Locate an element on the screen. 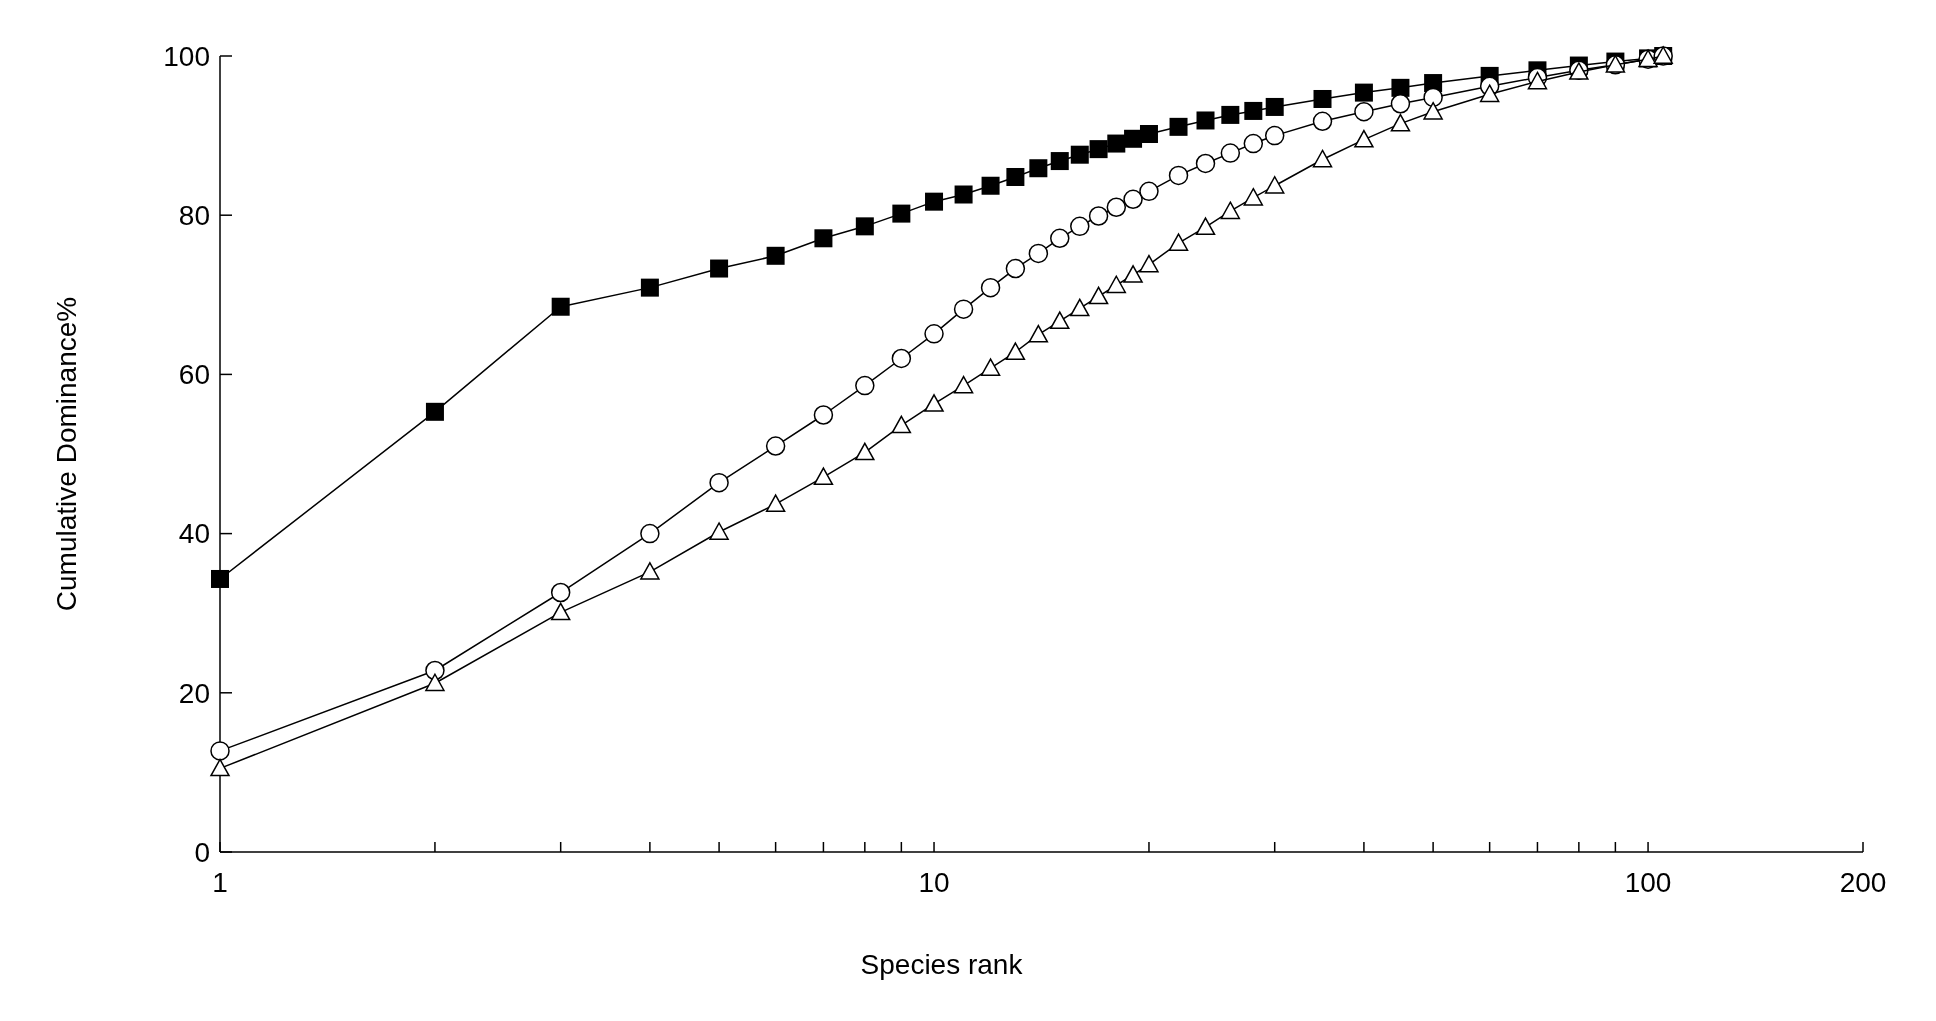  y-tick-label: 20 is located at coordinates (194, 693).